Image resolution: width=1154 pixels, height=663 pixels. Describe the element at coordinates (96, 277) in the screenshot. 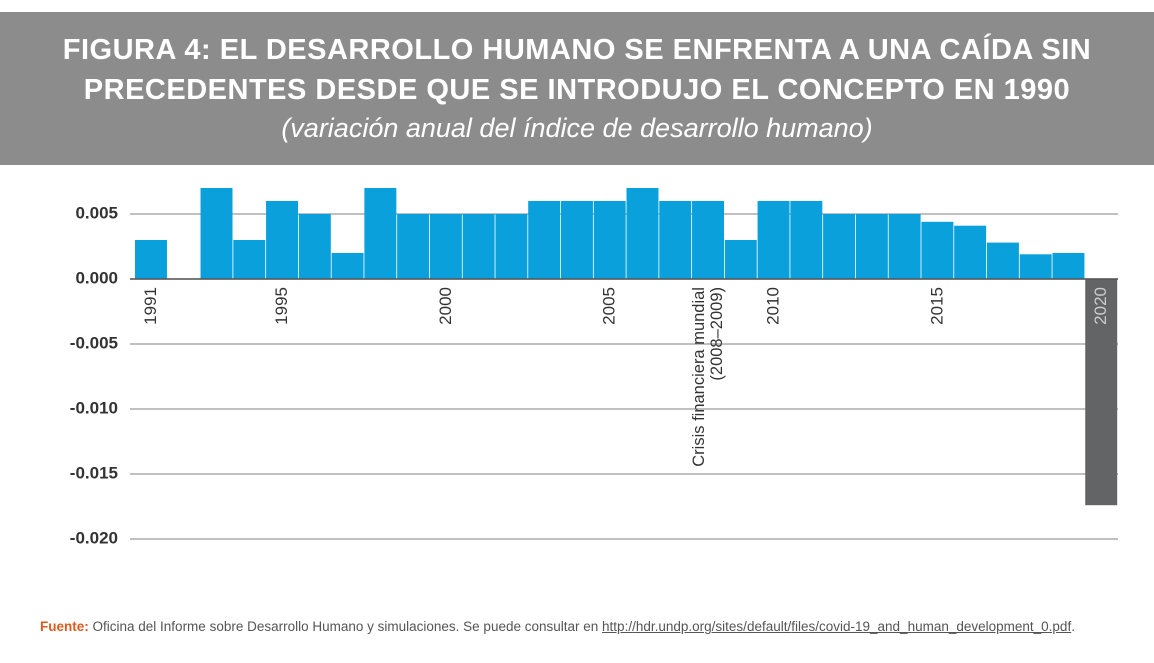

I see `y-tick-label: 0.000` at that location.